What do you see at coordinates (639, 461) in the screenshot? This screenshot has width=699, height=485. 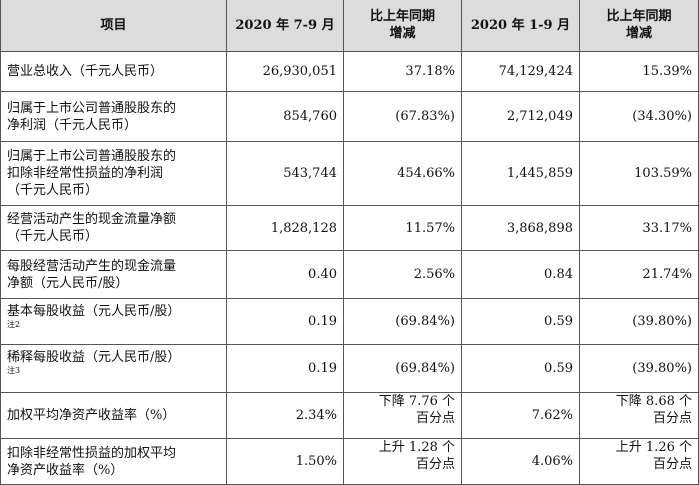 I see `ytd-yoy-value: 上升 1.26 个 百分点` at bounding box center [639, 461].